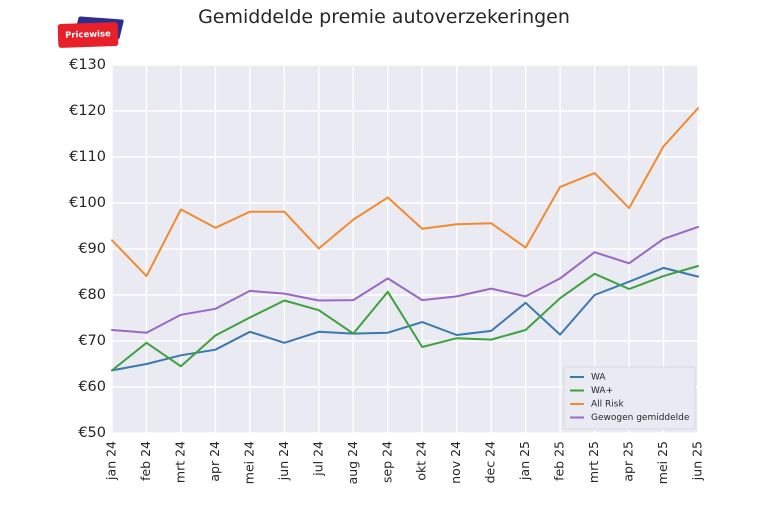  What do you see at coordinates (628, 461) in the screenshot?
I see `x-tick-label: apr 25` at bounding box center [628, 461].